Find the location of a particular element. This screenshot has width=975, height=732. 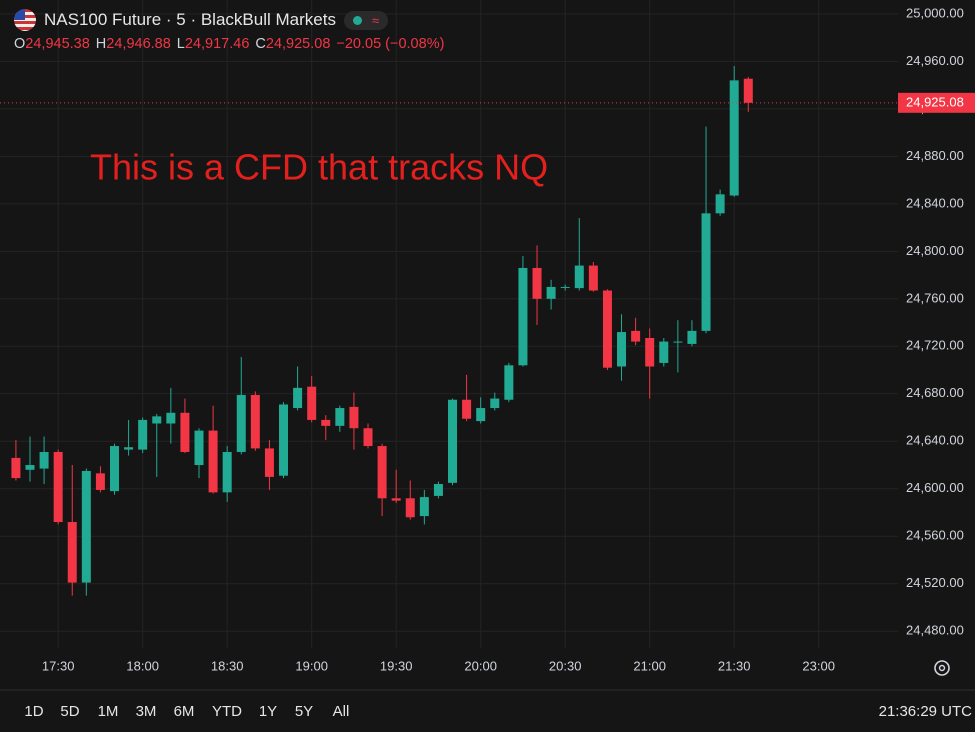

gear-hub is located at coordinates (942, 668).